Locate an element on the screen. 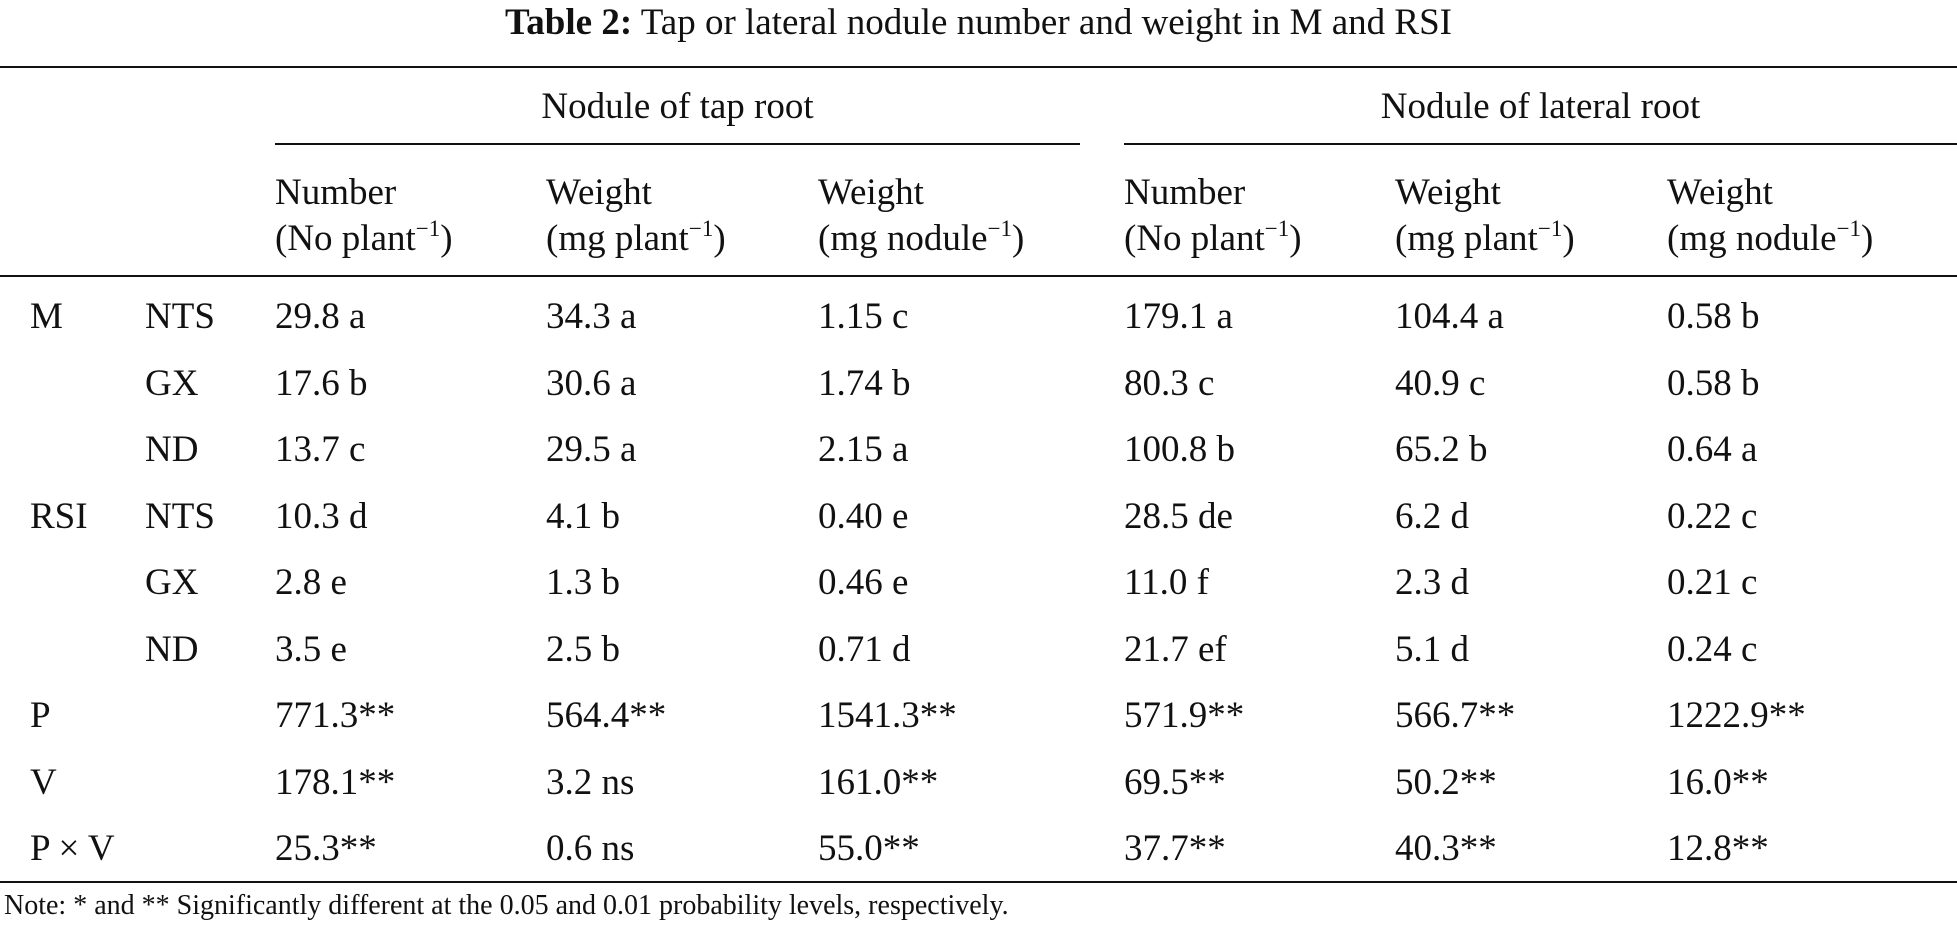  table-cell: 1.15 c is located at coordinates (863, 316).